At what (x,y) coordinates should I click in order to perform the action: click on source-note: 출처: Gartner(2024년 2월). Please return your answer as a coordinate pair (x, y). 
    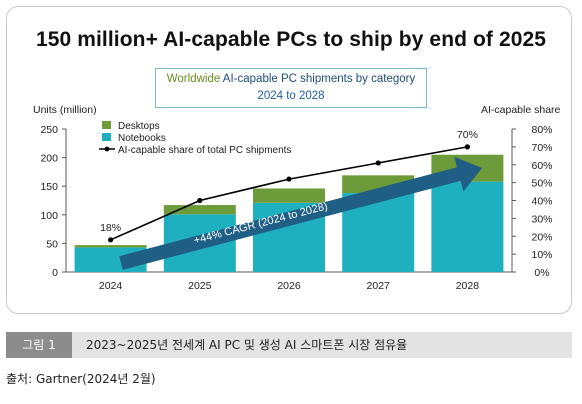
    Looking at the image, I should click on (81, 379).